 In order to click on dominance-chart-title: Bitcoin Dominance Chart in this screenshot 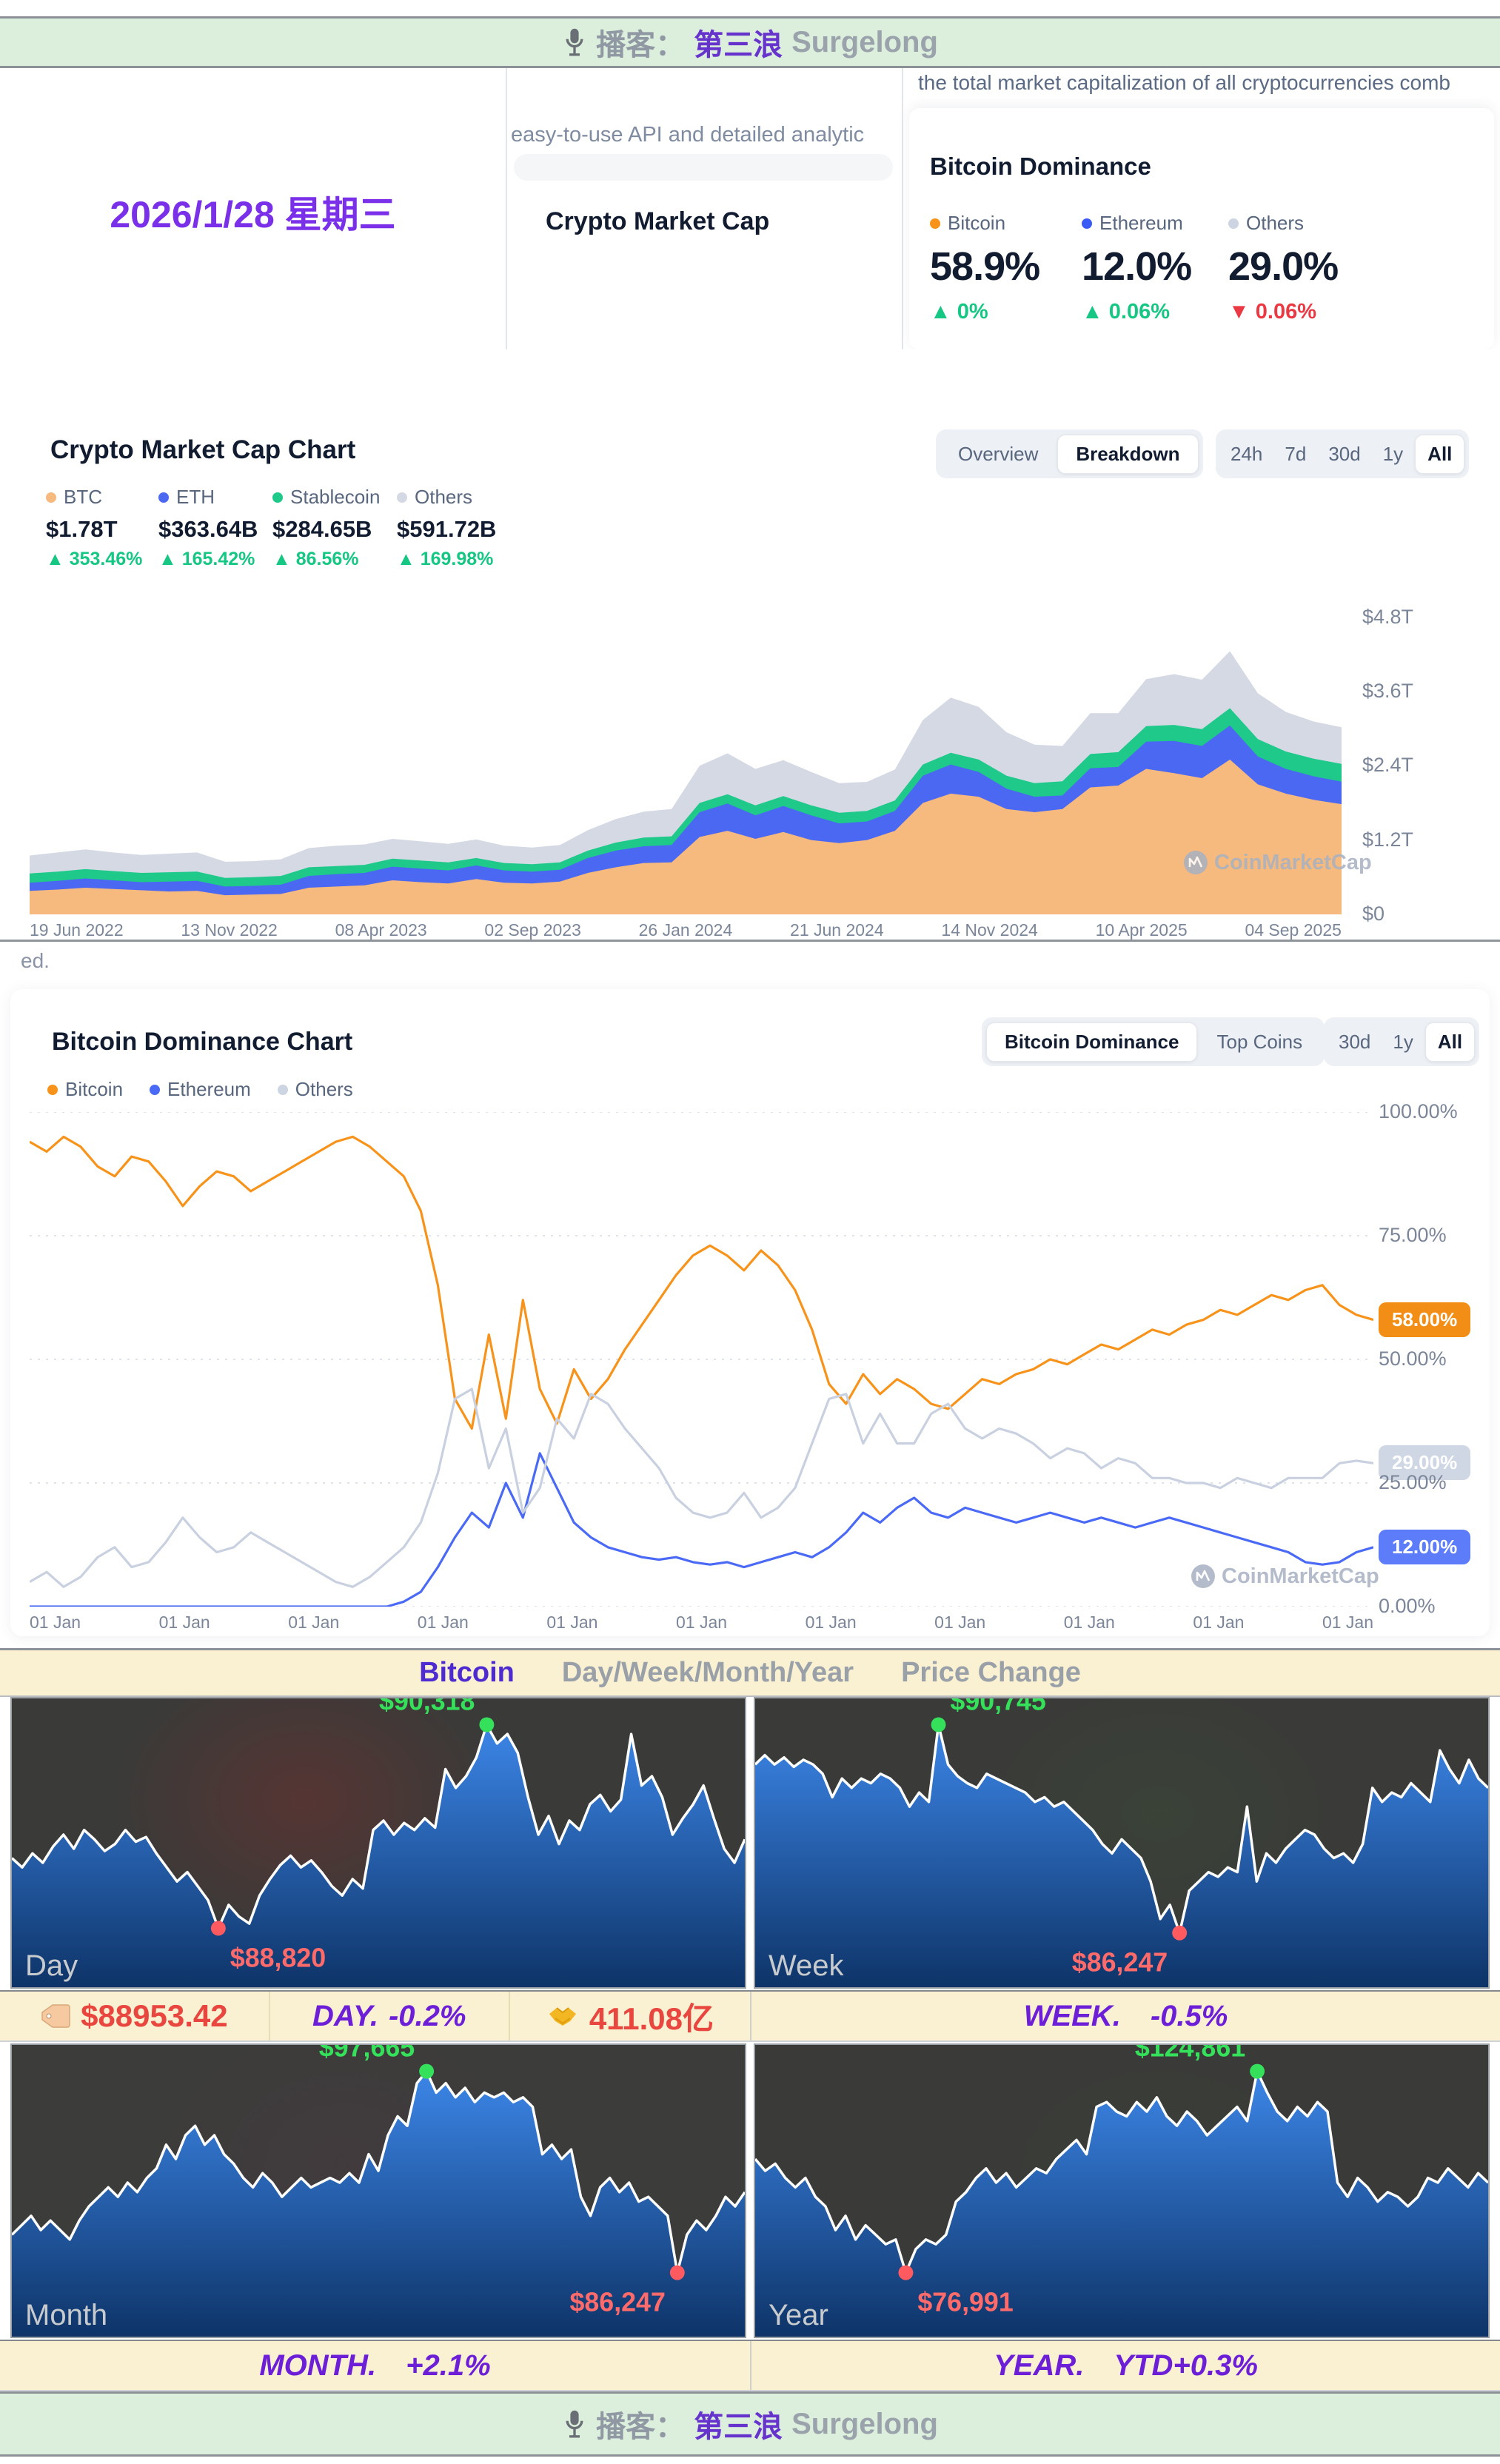, I will do `click(202, 1042)`.